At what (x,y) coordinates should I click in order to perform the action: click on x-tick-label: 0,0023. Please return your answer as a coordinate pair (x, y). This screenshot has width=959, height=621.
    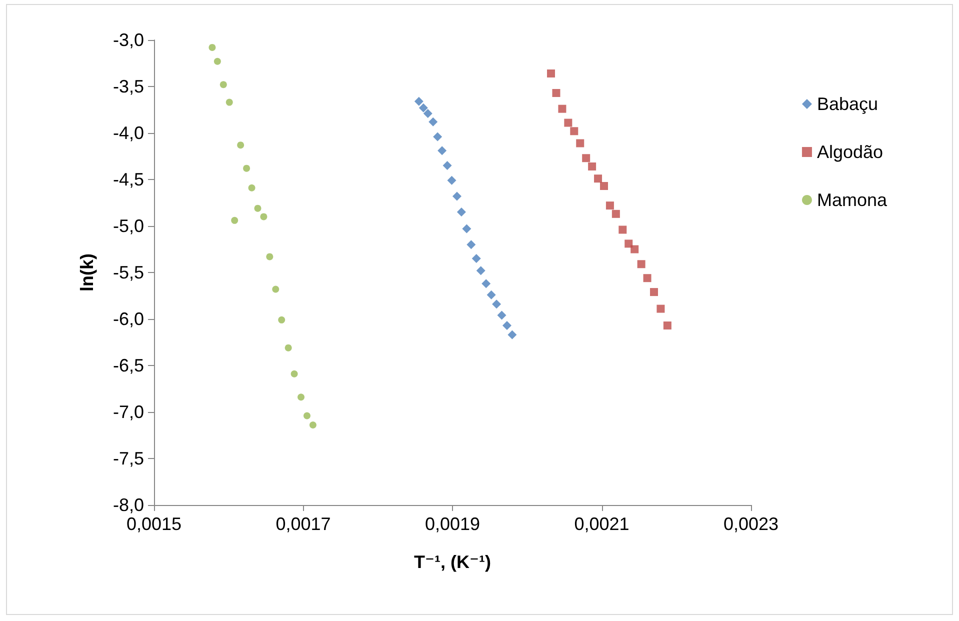
    Looking at the image, I should click on (751, 524).